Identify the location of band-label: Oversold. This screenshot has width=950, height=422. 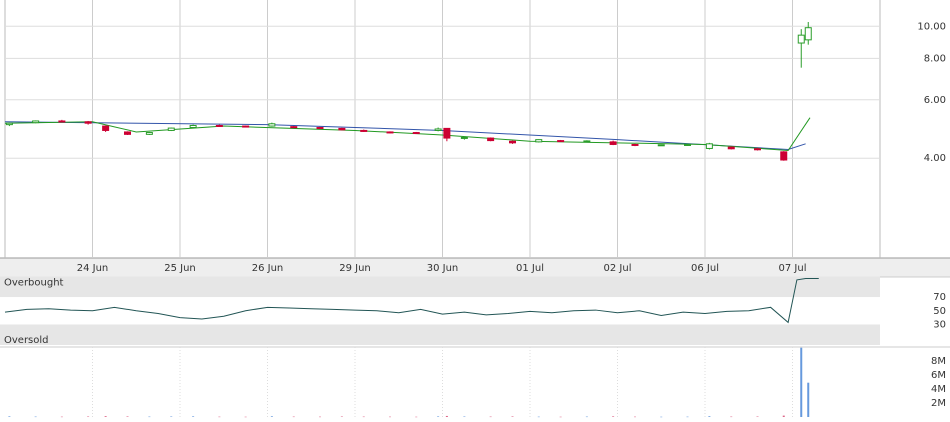
(26, 340).